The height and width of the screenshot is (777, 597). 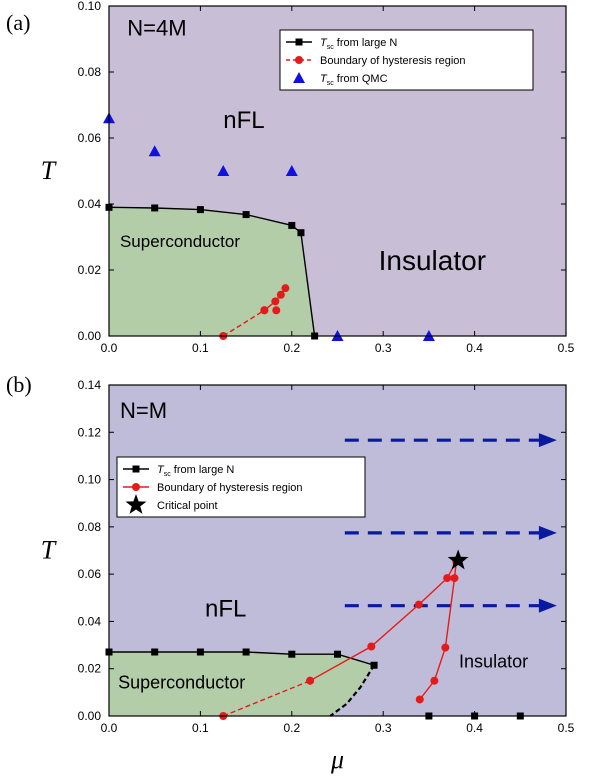 What do you see at coordinates (187, 506) in the screenshot?
I see `legend-label: Critical point` at bounding box center [187, 506].